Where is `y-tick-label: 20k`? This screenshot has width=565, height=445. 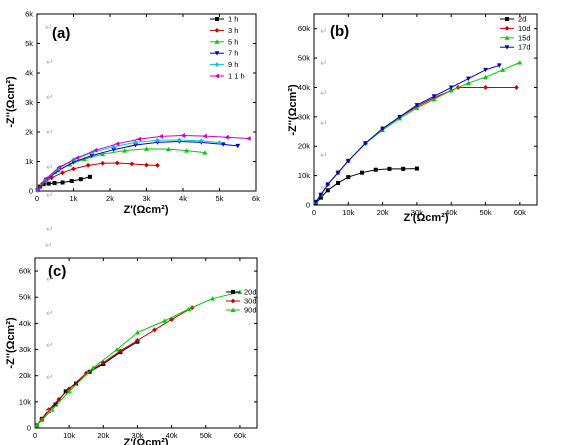
y-tick-label: 20k is located at coordinates (25, 375).